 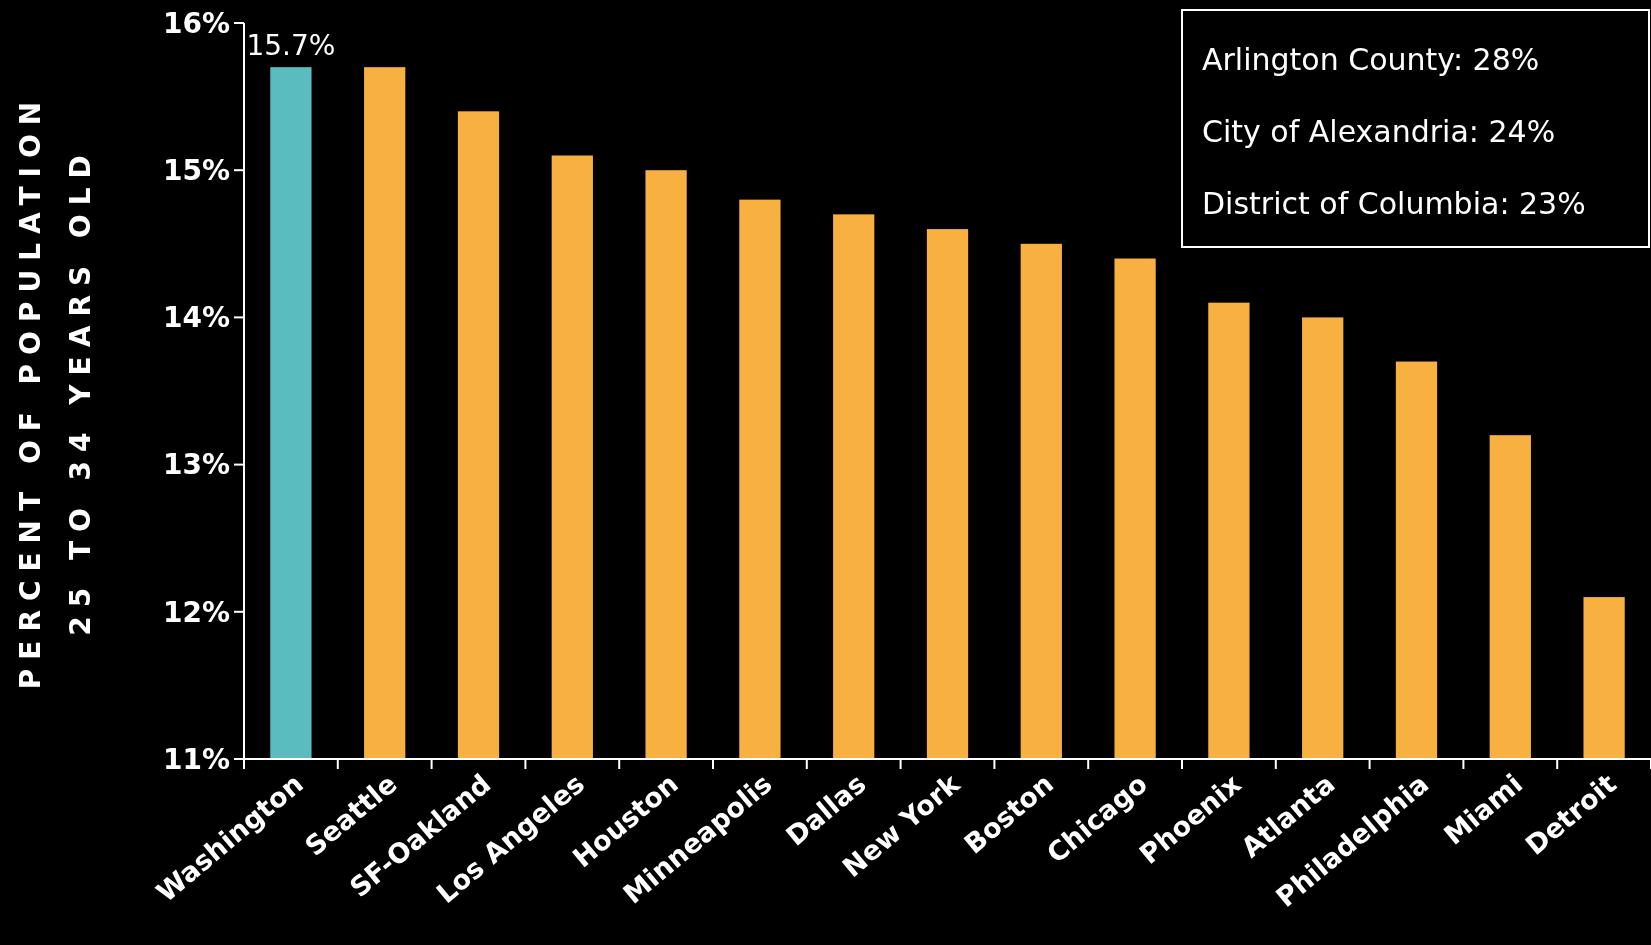 I want to click on annotation: Arlington County: 28%, so click(x=1371, y=59).